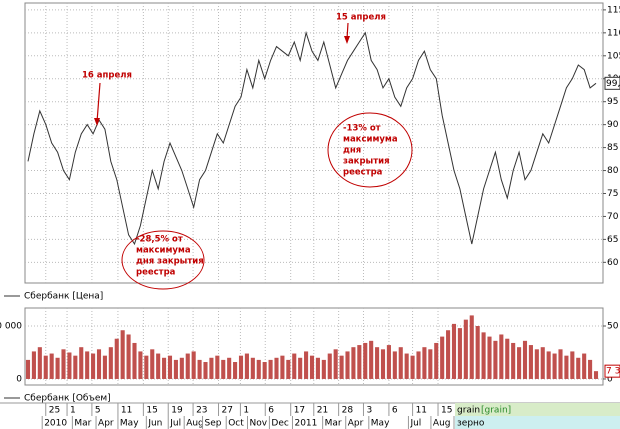  What do you see at coordinates (279, 424) in the screenshot?
I see `x-tick-label: Dec` at bounding box center [279, 424].